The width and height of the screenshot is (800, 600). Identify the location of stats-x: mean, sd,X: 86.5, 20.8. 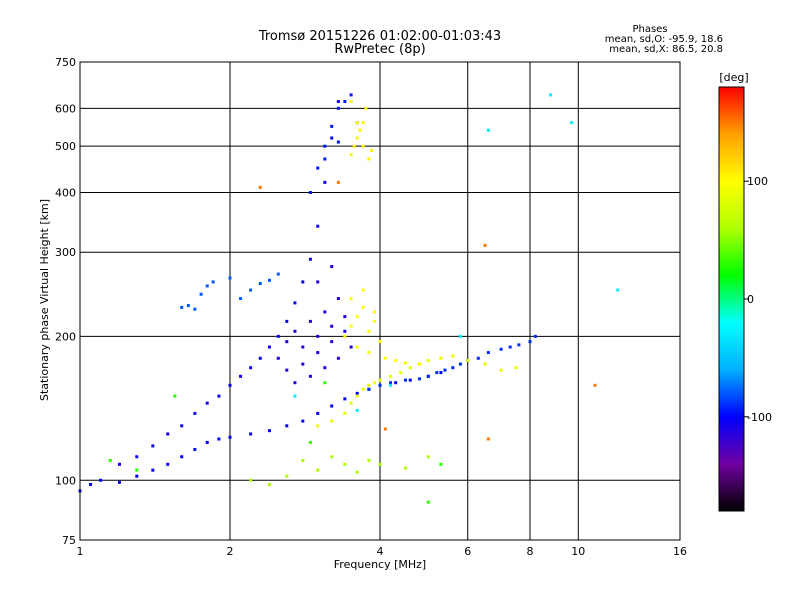
(666, 49).